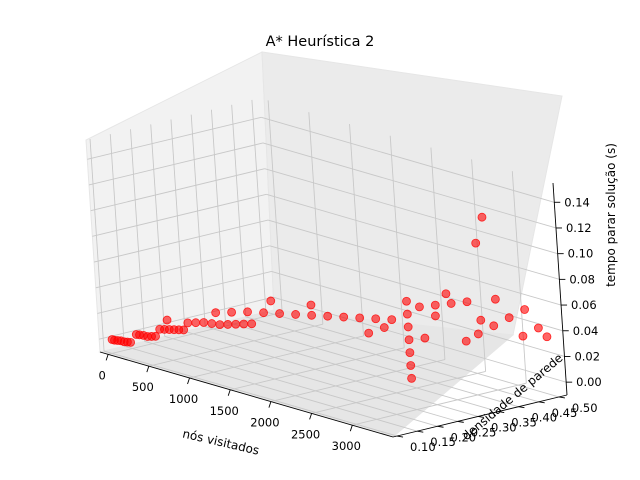 The width and height of the screenshot is (640, 480). I want to click on z-axis-line, so click(560, 289).